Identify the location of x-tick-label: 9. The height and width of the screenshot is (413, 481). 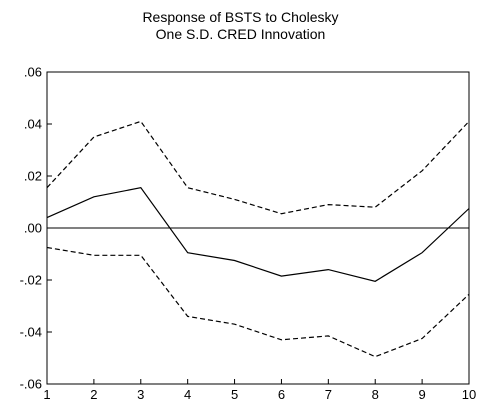
(421, 394).